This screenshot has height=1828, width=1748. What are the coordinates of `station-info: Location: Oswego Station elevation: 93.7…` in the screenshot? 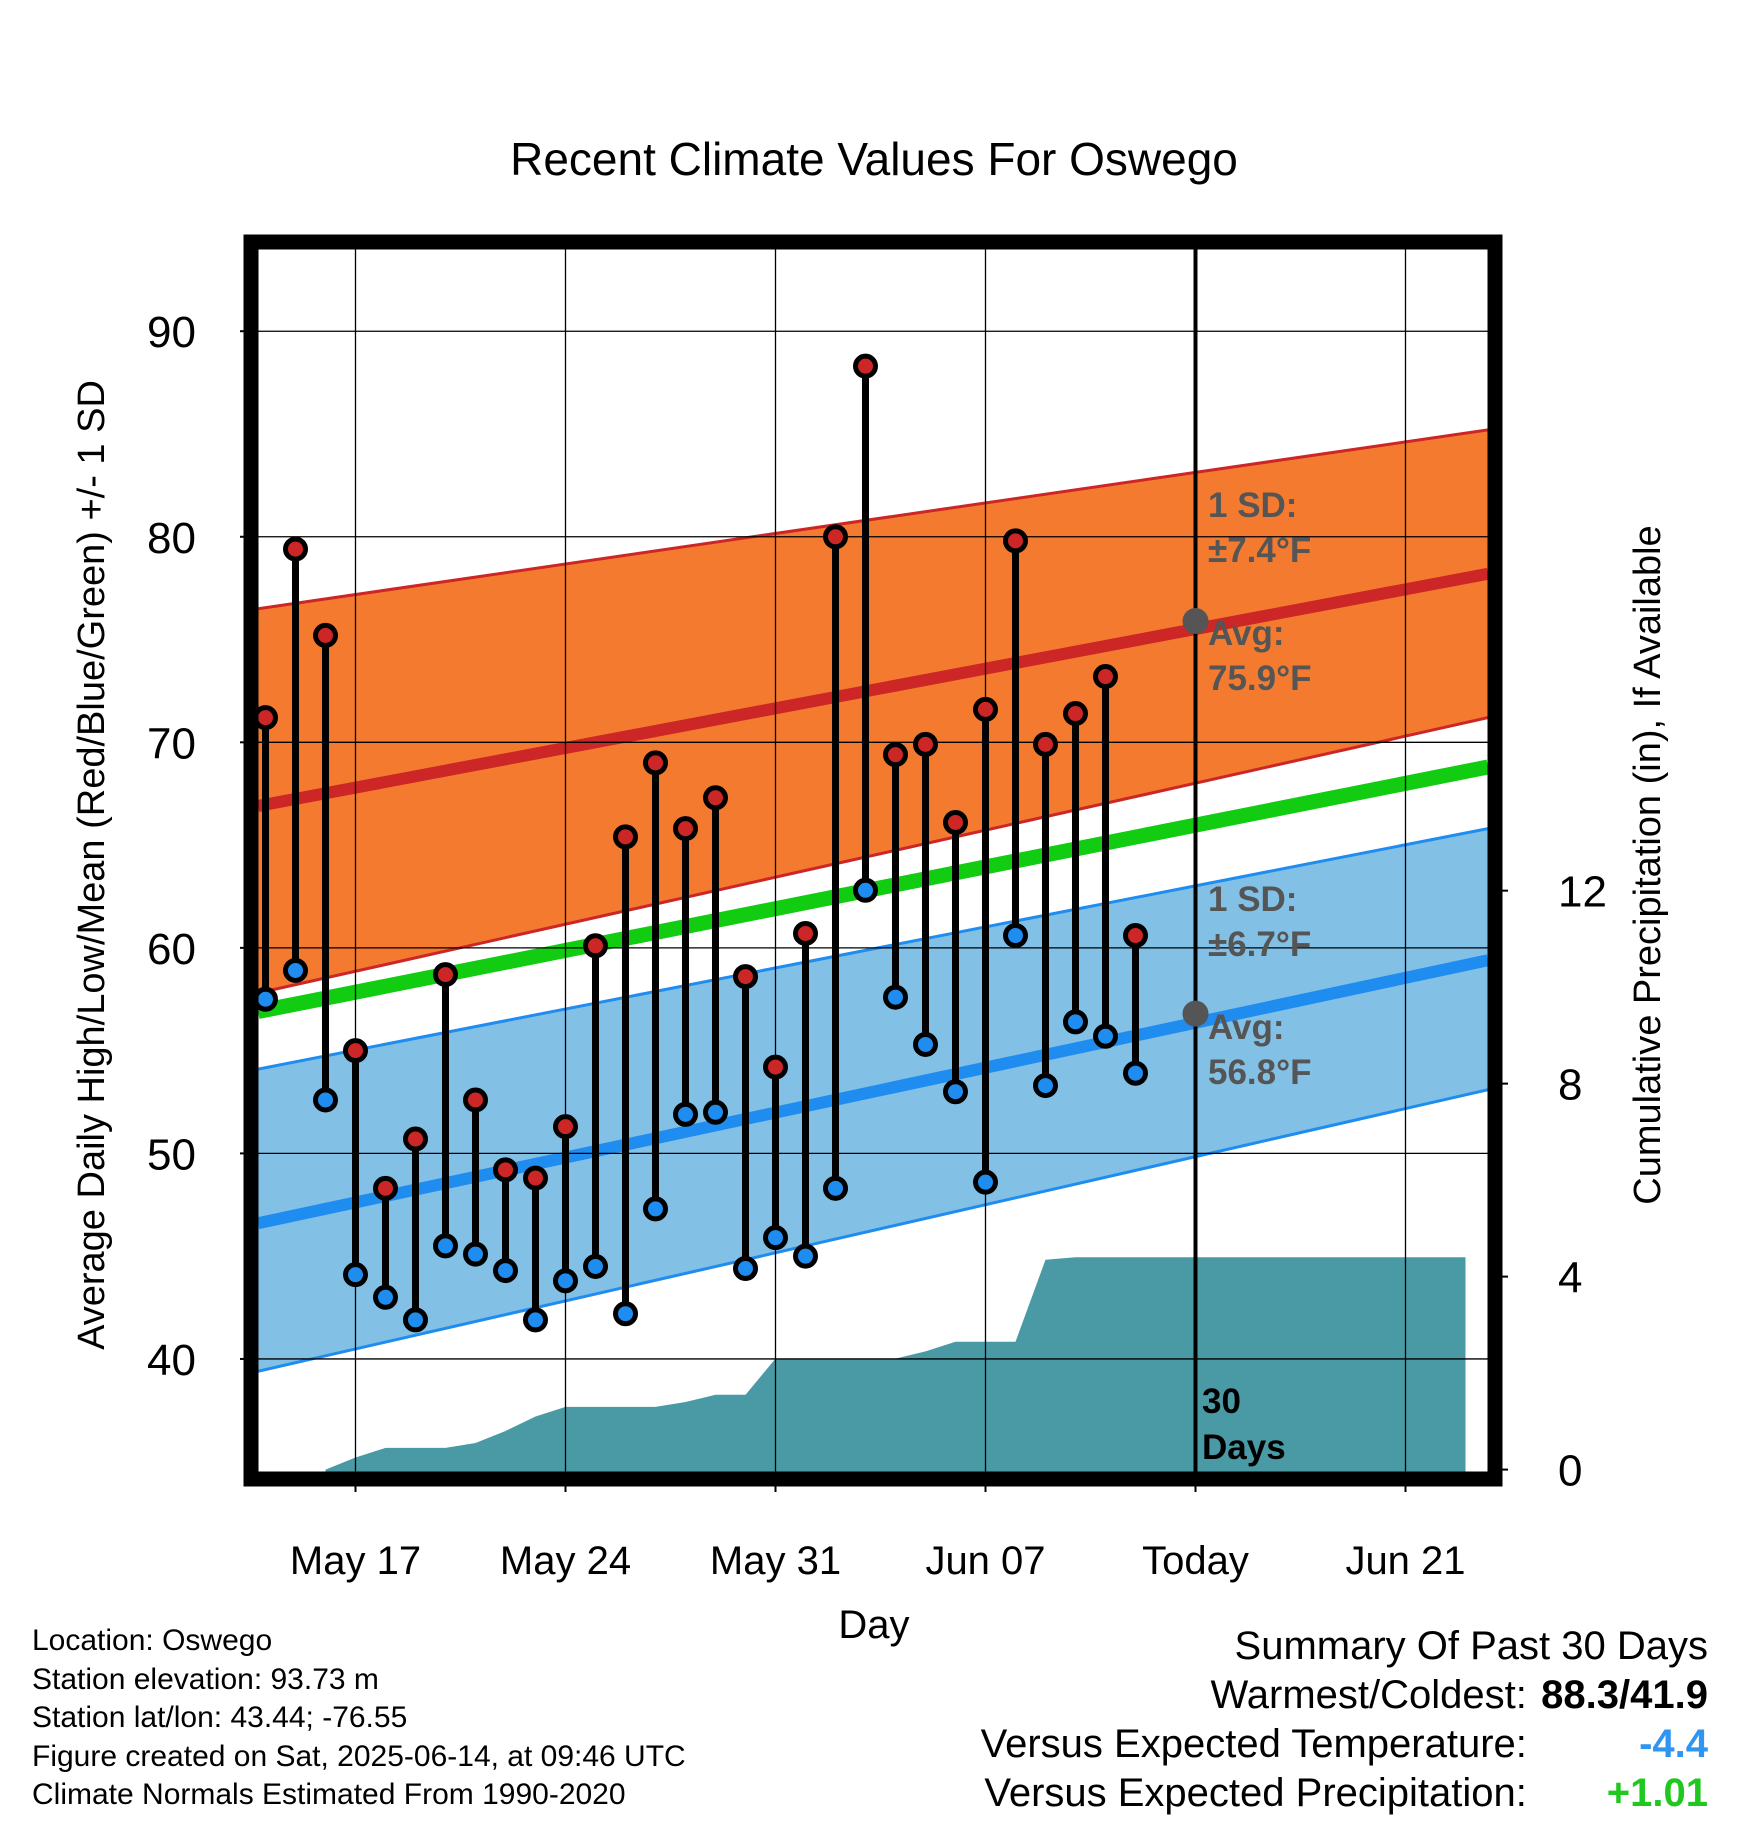 It's located at (359, 1718).